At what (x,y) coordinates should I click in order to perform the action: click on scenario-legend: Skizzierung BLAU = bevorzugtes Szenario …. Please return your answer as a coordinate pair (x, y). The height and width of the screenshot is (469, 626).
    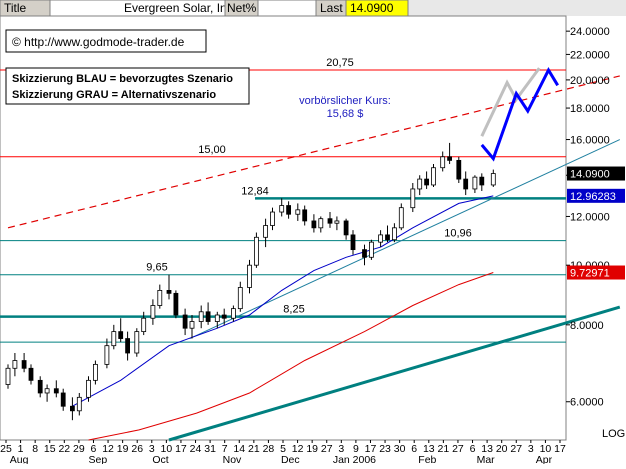
    Looking at the image, I should click on (127, 86).